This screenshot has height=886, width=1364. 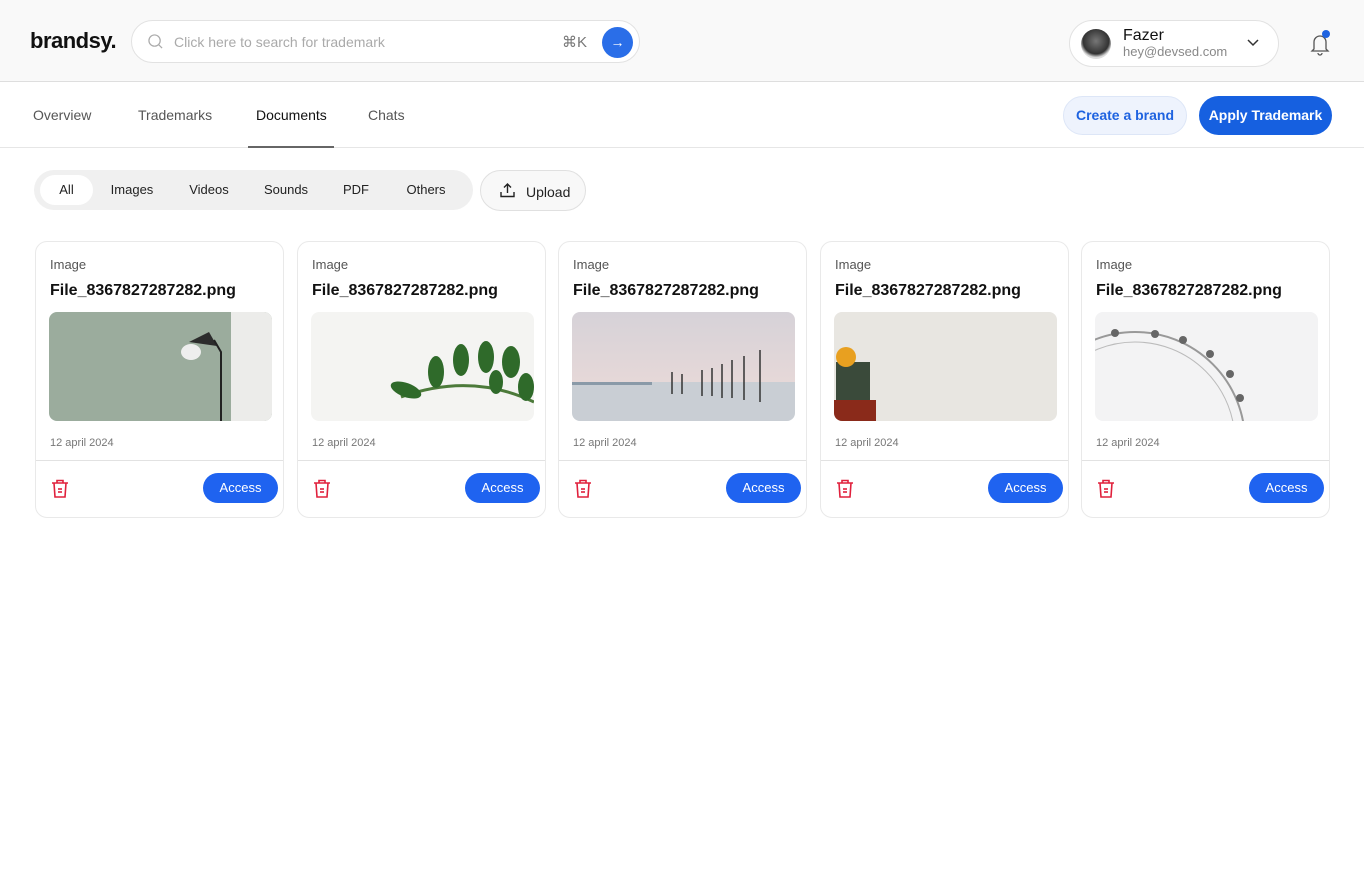 I want to click on chevron-down-icon, so click(x=1253, y=43).